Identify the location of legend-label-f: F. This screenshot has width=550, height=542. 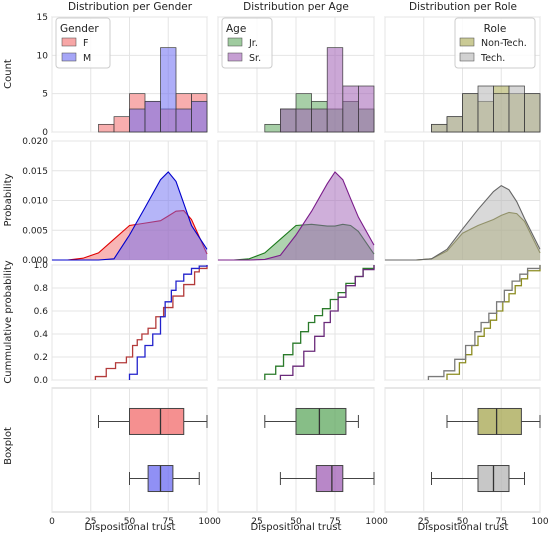
(85, 43).